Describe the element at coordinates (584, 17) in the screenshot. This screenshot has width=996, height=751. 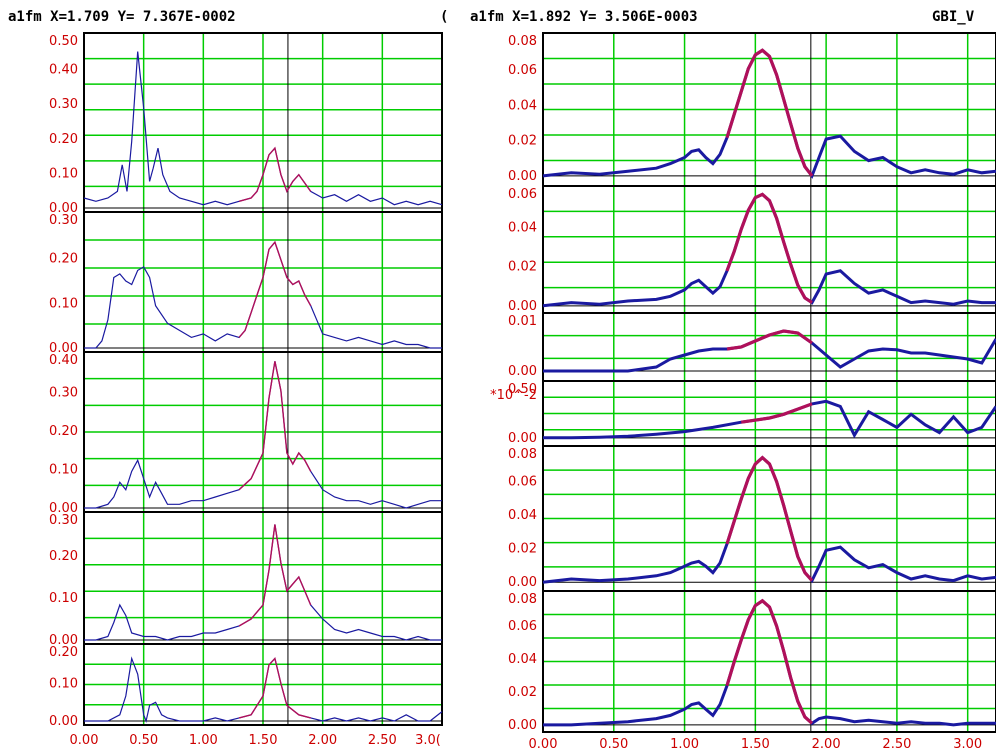
I see `right-cursor-readout: a1fm X=1.892 Y= 3.506E-0003` at that location.